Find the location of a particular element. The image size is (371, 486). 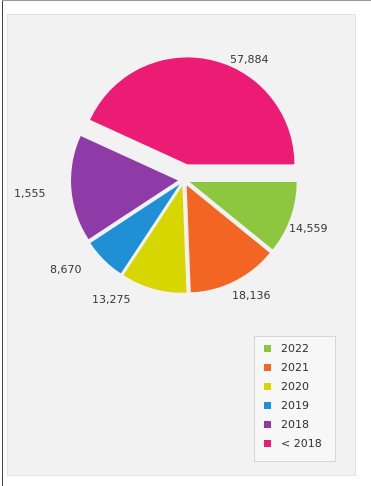

pie-slice-2019 is located at coordinates (135, 229).